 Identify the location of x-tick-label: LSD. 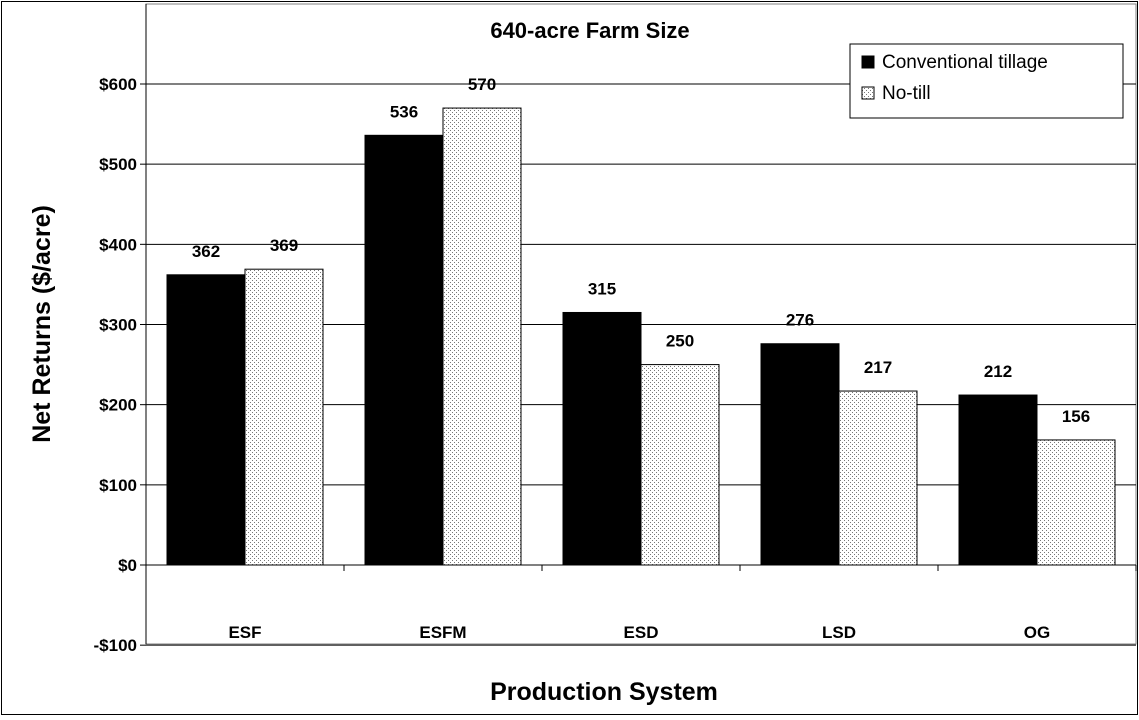
(839, 632).